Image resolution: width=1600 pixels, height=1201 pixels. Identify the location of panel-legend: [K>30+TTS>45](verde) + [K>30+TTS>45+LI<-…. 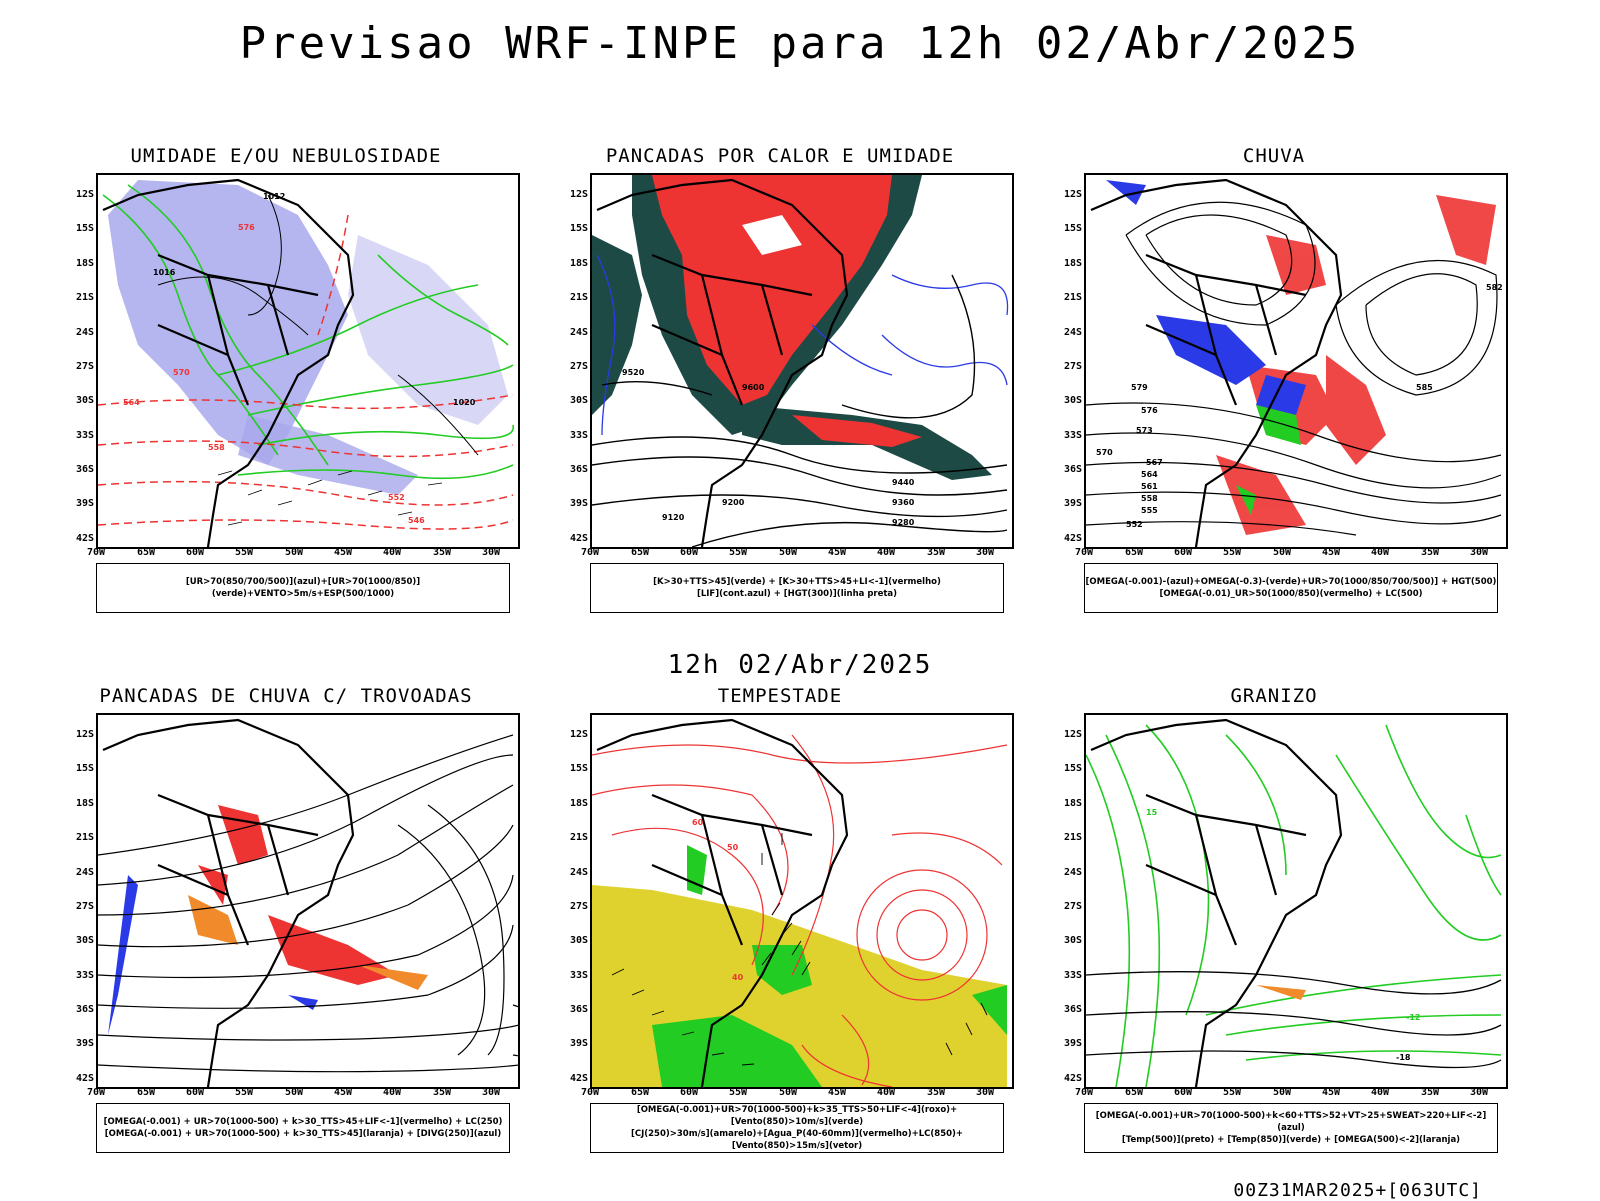
(797, 588).